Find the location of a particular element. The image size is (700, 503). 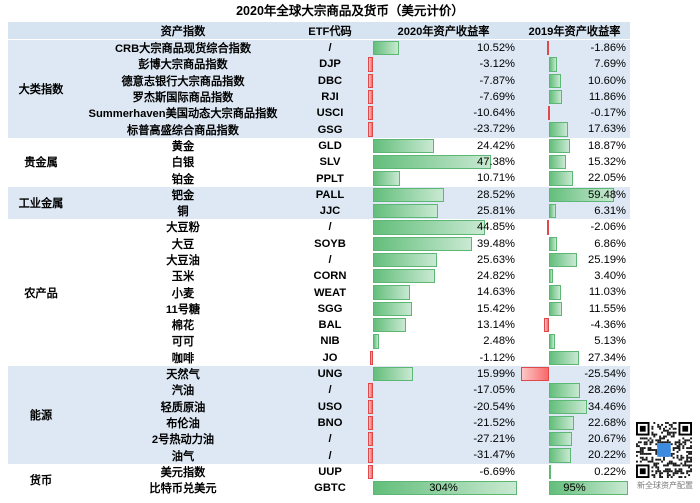

table-row: 大豆 SOYB 39.48% 6.86% is located at coordinates (319, 244).